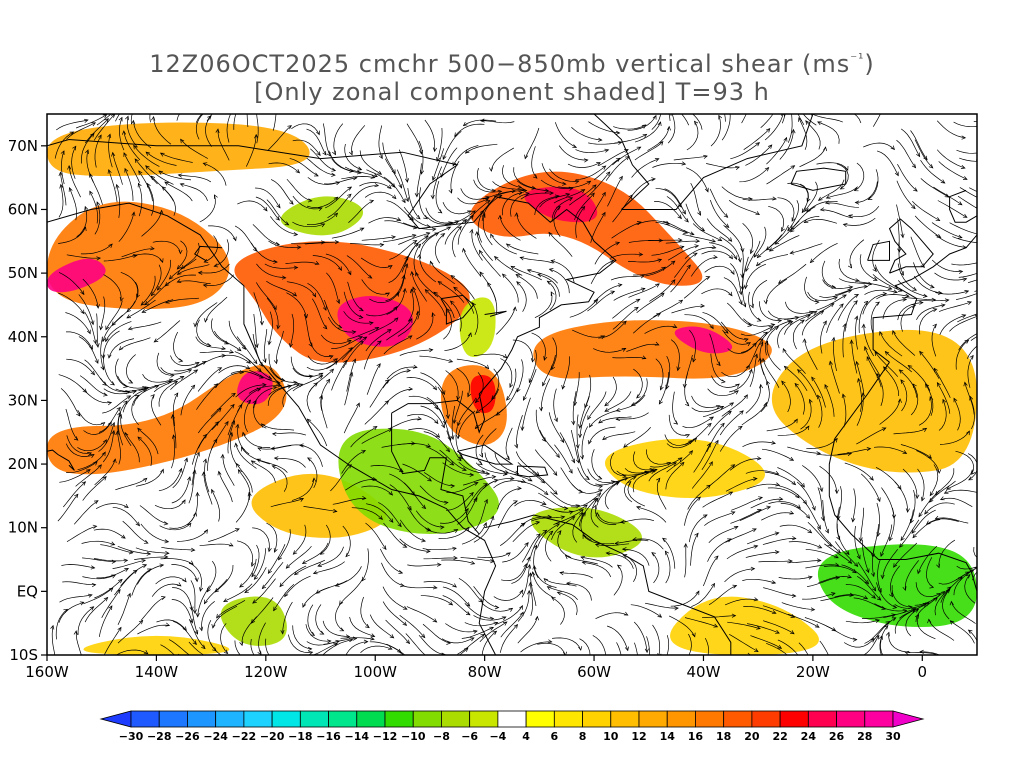 The height and width of the screenshot is (768, 1024). What do you see at coordinates (266, 672) in the screenshot?
I see `longitude-tick-label: 120W` at bounding box center [266, 672].